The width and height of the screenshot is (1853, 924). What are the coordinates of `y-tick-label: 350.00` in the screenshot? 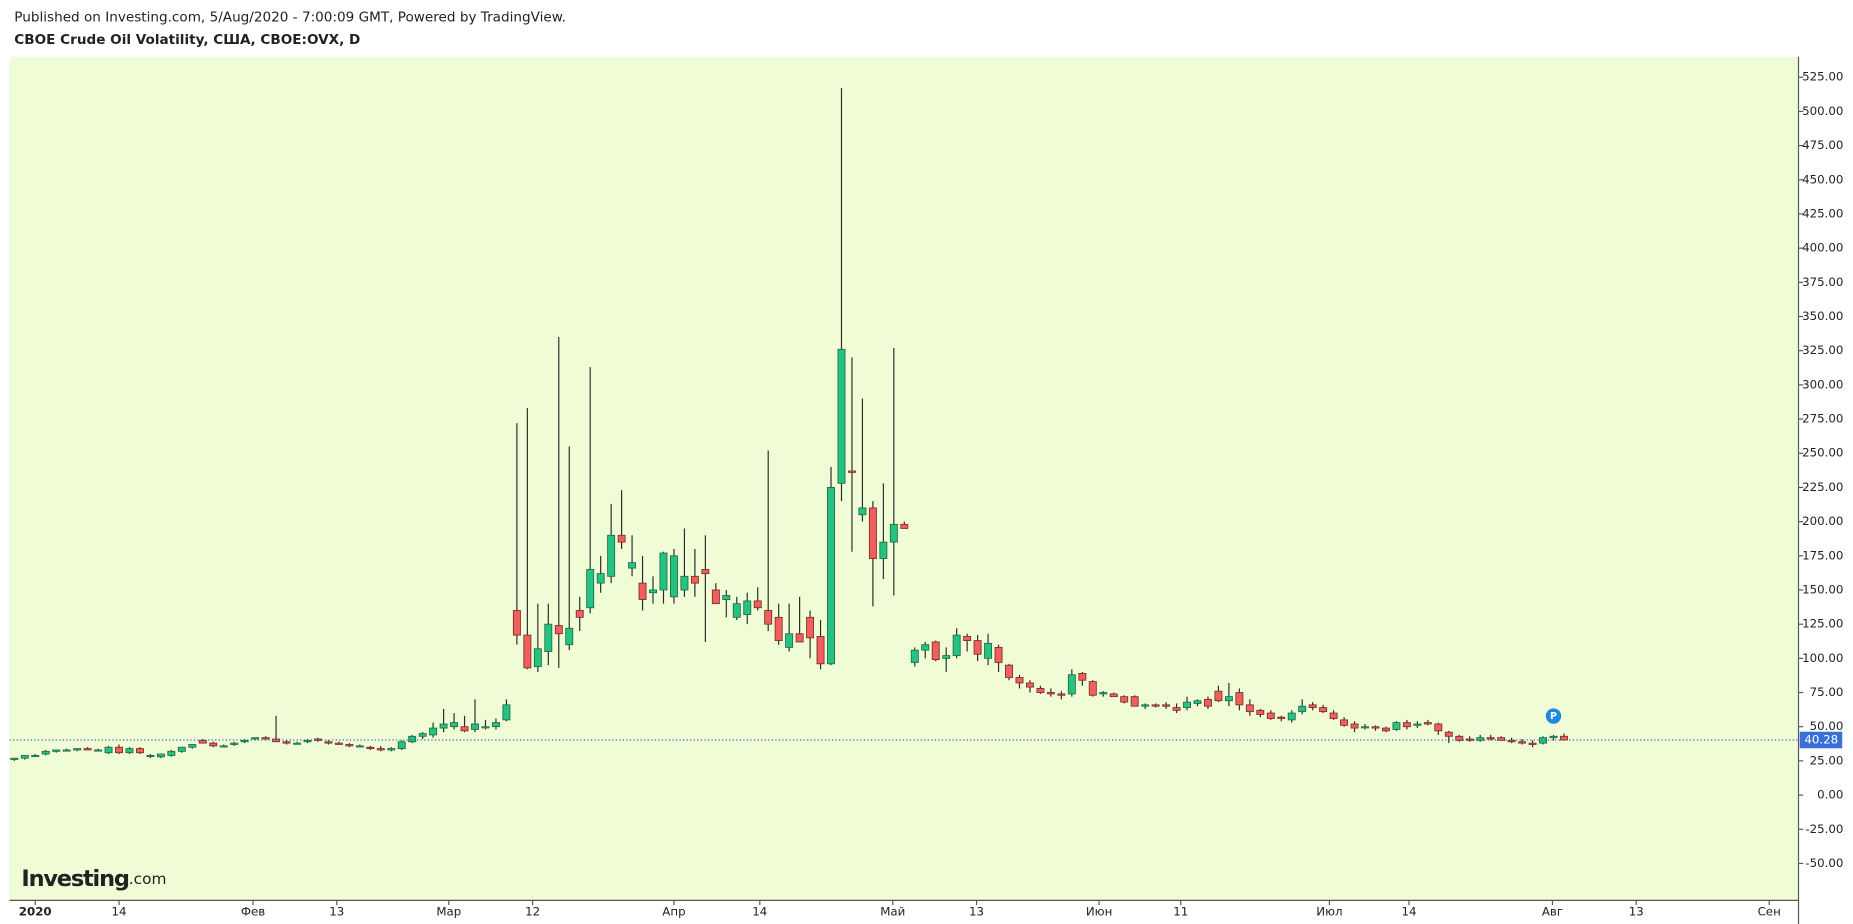 It's located at (1822, 316).